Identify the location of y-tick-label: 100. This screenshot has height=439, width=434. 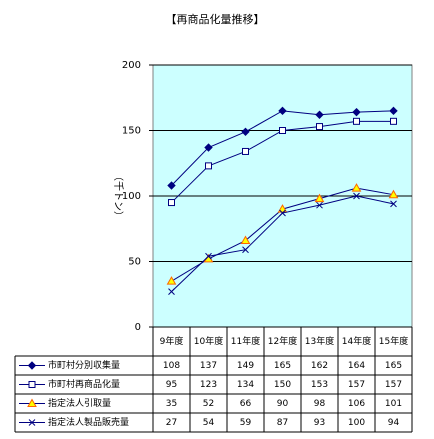
(131, 196).